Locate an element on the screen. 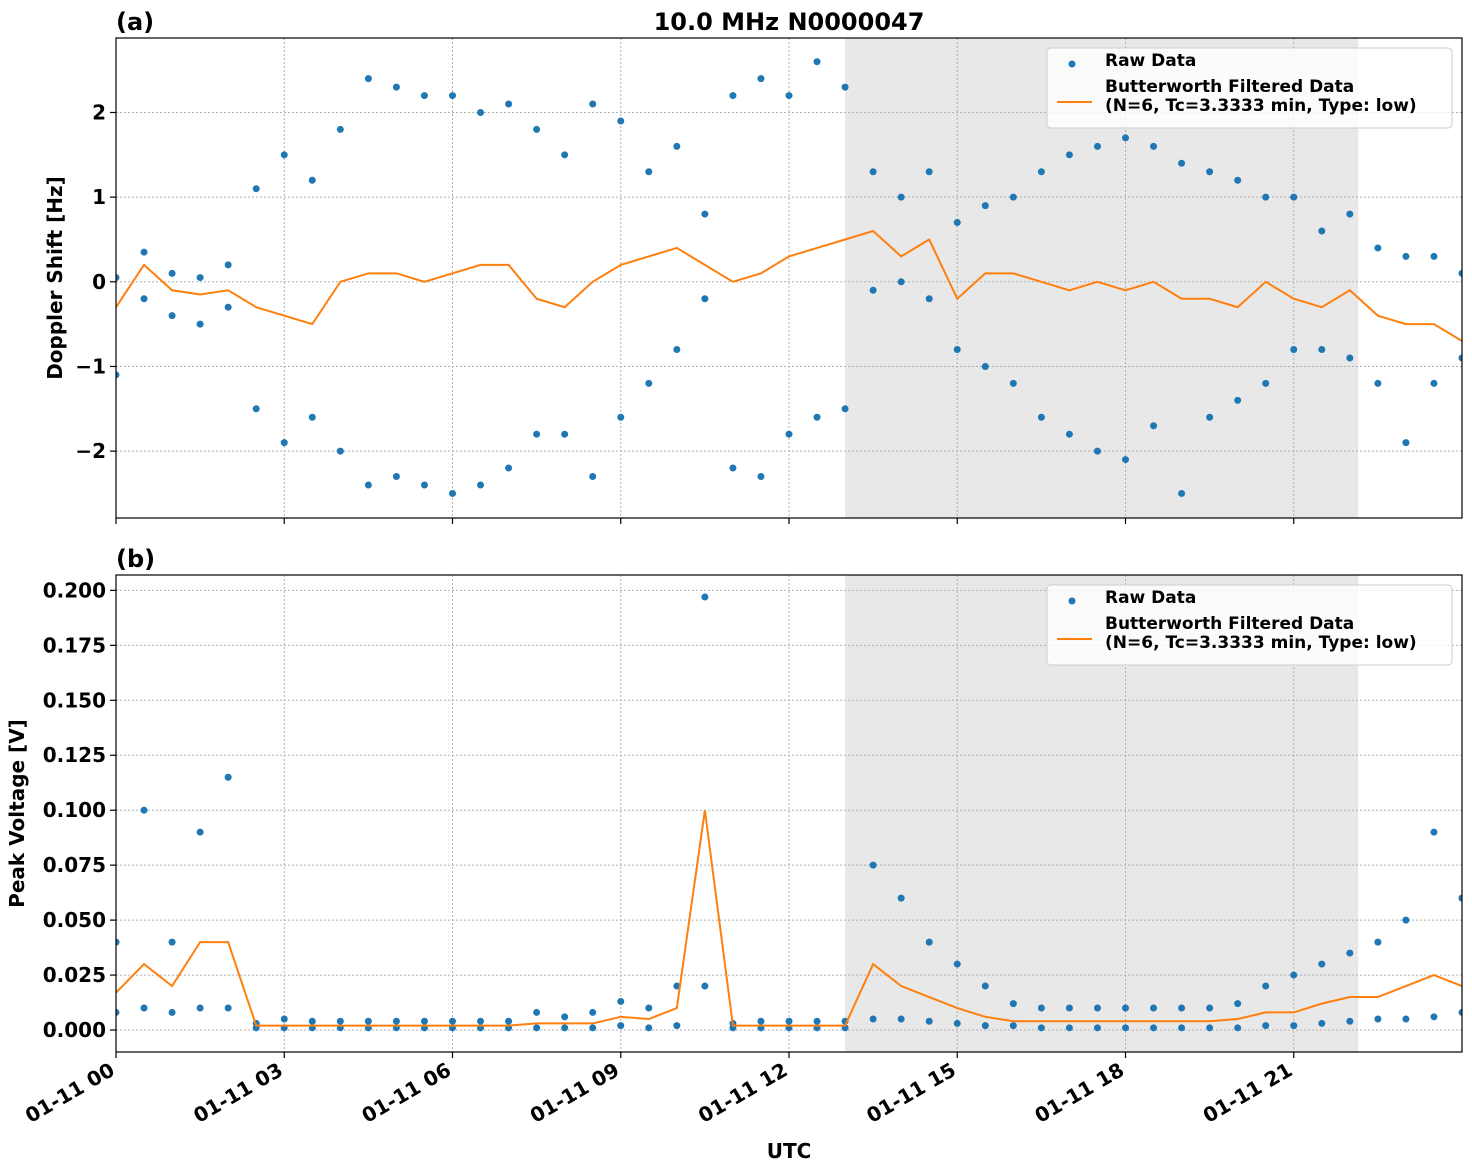 The height and width of the screenshot is (1176, 1472). x-tick-label: 01-11 00 is located at coordinates (70, 1093).